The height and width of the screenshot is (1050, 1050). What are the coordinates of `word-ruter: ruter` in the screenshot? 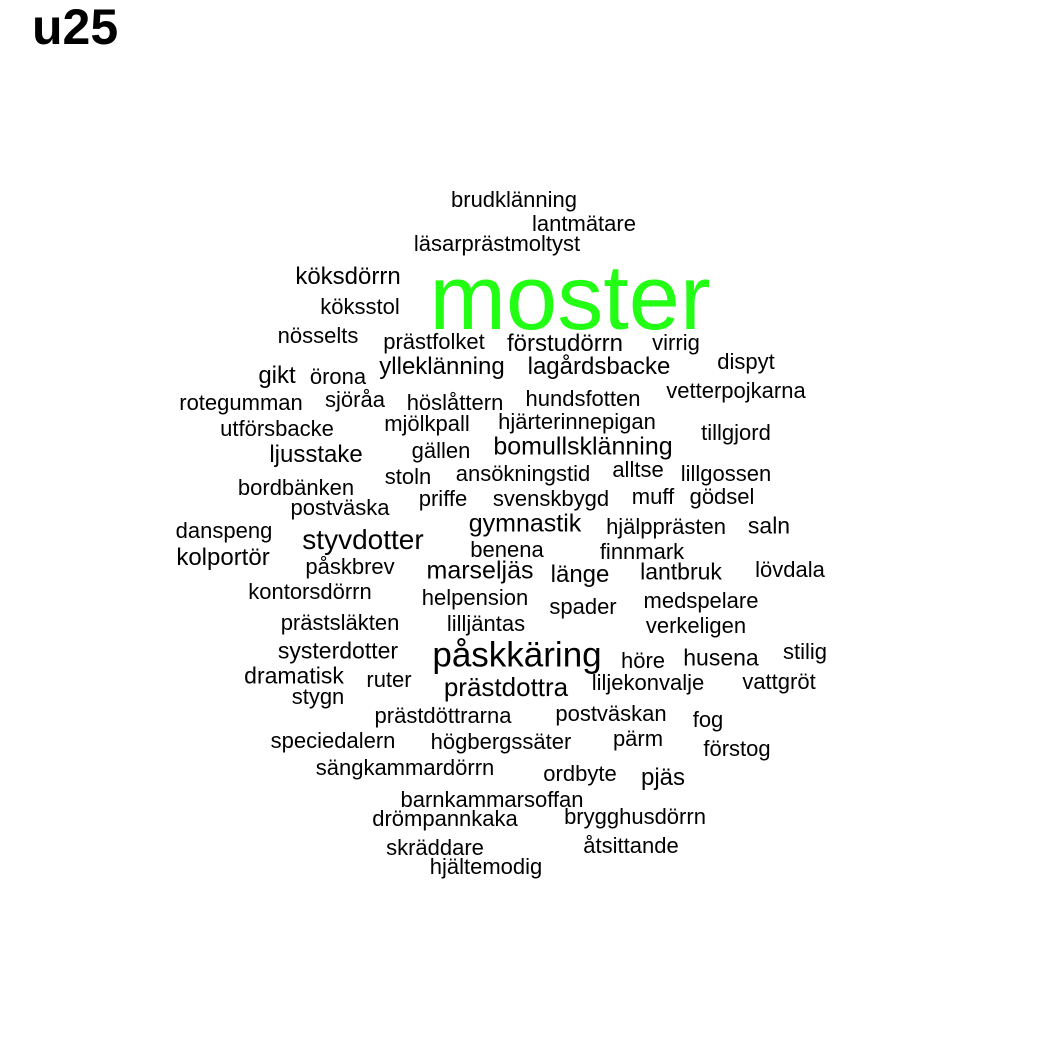 It's located at (389, 679).